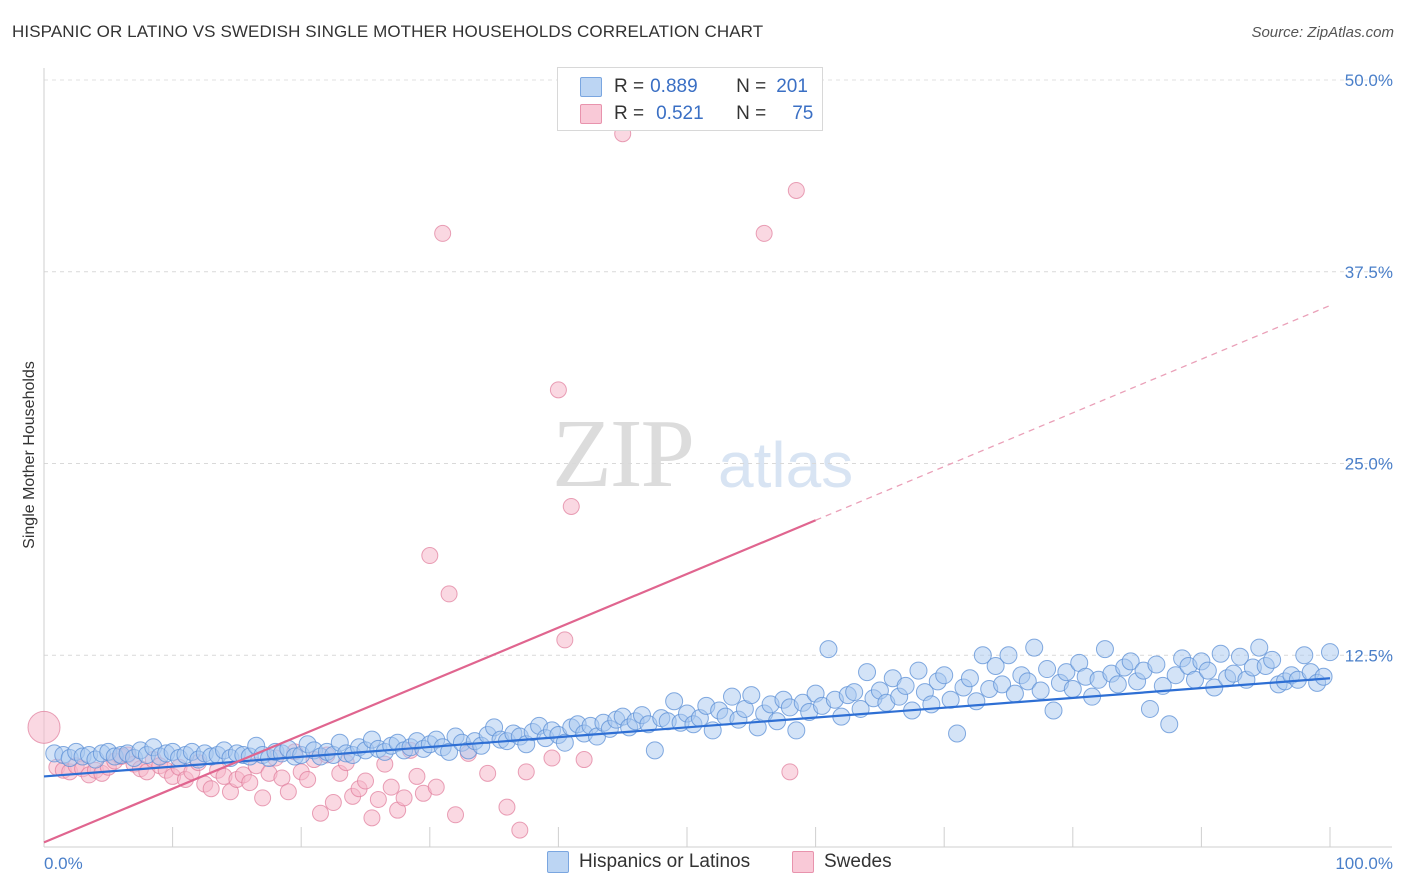  Describe the element at coordinates (63, 863) in the screenshot. I see `x-tick-label: 0.0%` at that location.